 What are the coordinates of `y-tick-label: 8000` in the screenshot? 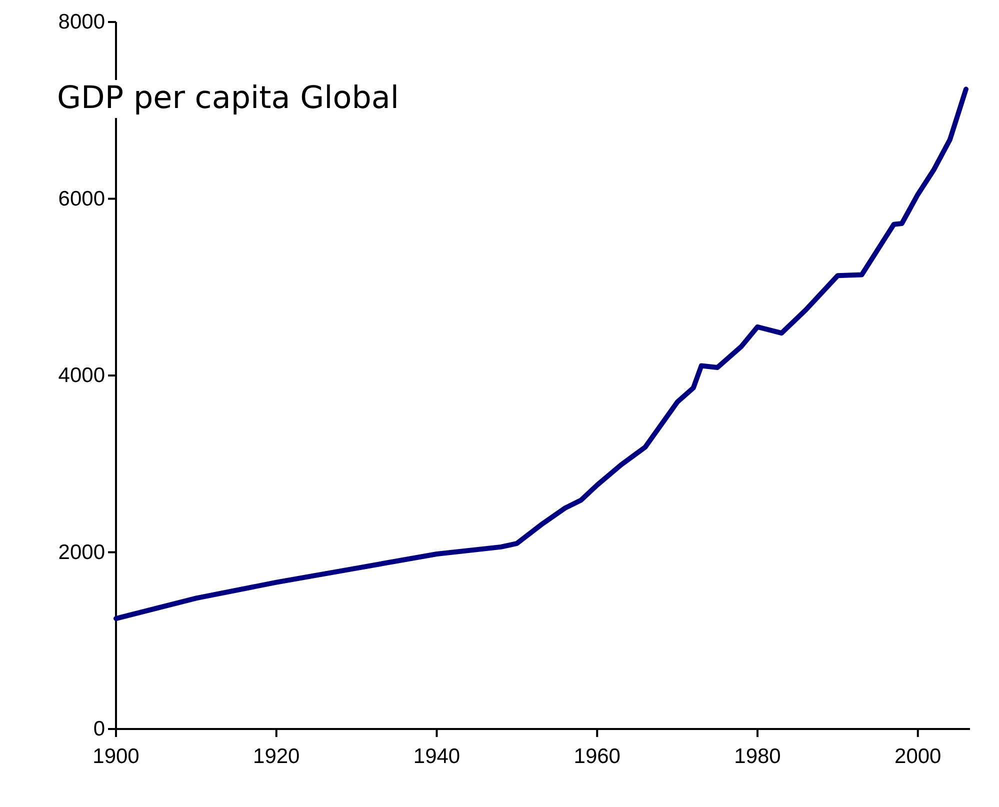 It's located at (81, 22).